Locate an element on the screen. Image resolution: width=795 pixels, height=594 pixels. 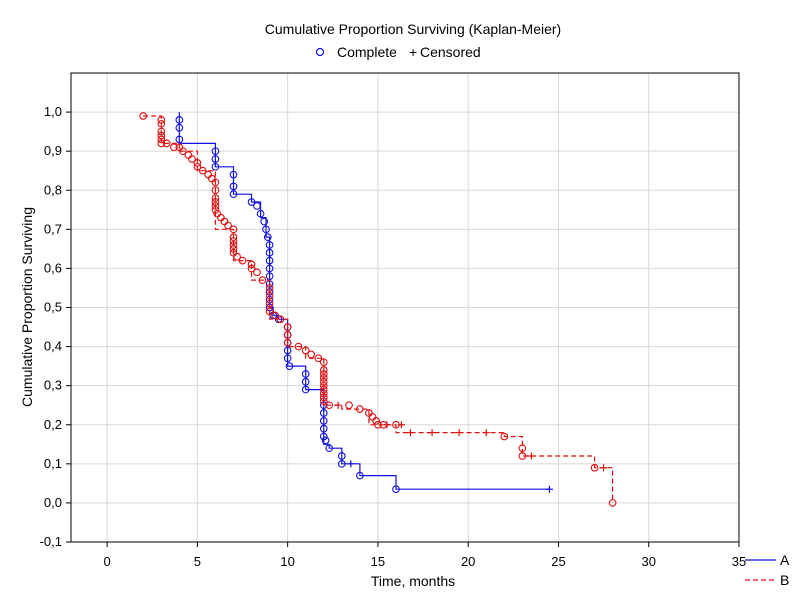
y-tick-label: 0,6 is located at coordinates (53, 267).